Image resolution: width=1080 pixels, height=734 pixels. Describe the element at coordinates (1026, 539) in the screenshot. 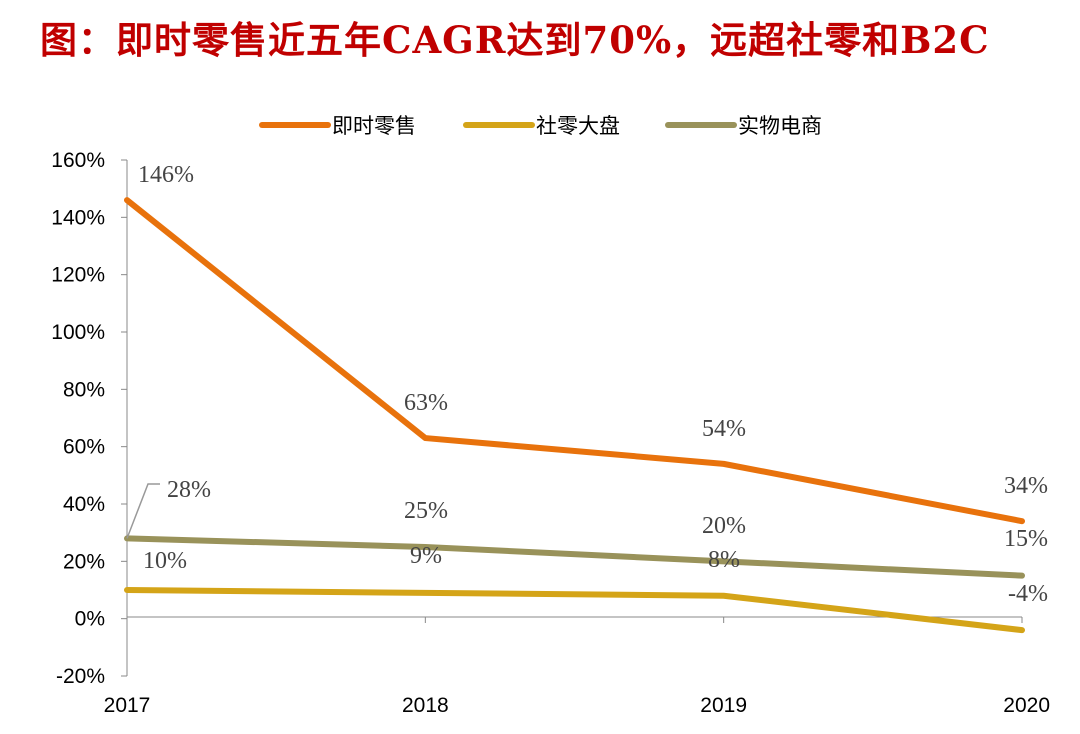

I see `data-label: 15%` at that location.